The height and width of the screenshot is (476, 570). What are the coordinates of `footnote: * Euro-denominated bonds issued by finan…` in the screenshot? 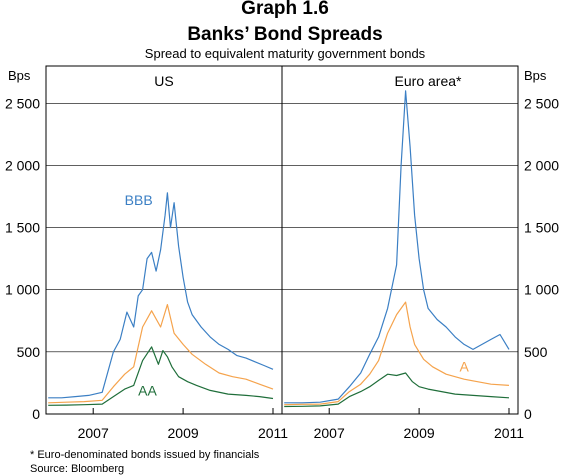 It's located at (145, 455).